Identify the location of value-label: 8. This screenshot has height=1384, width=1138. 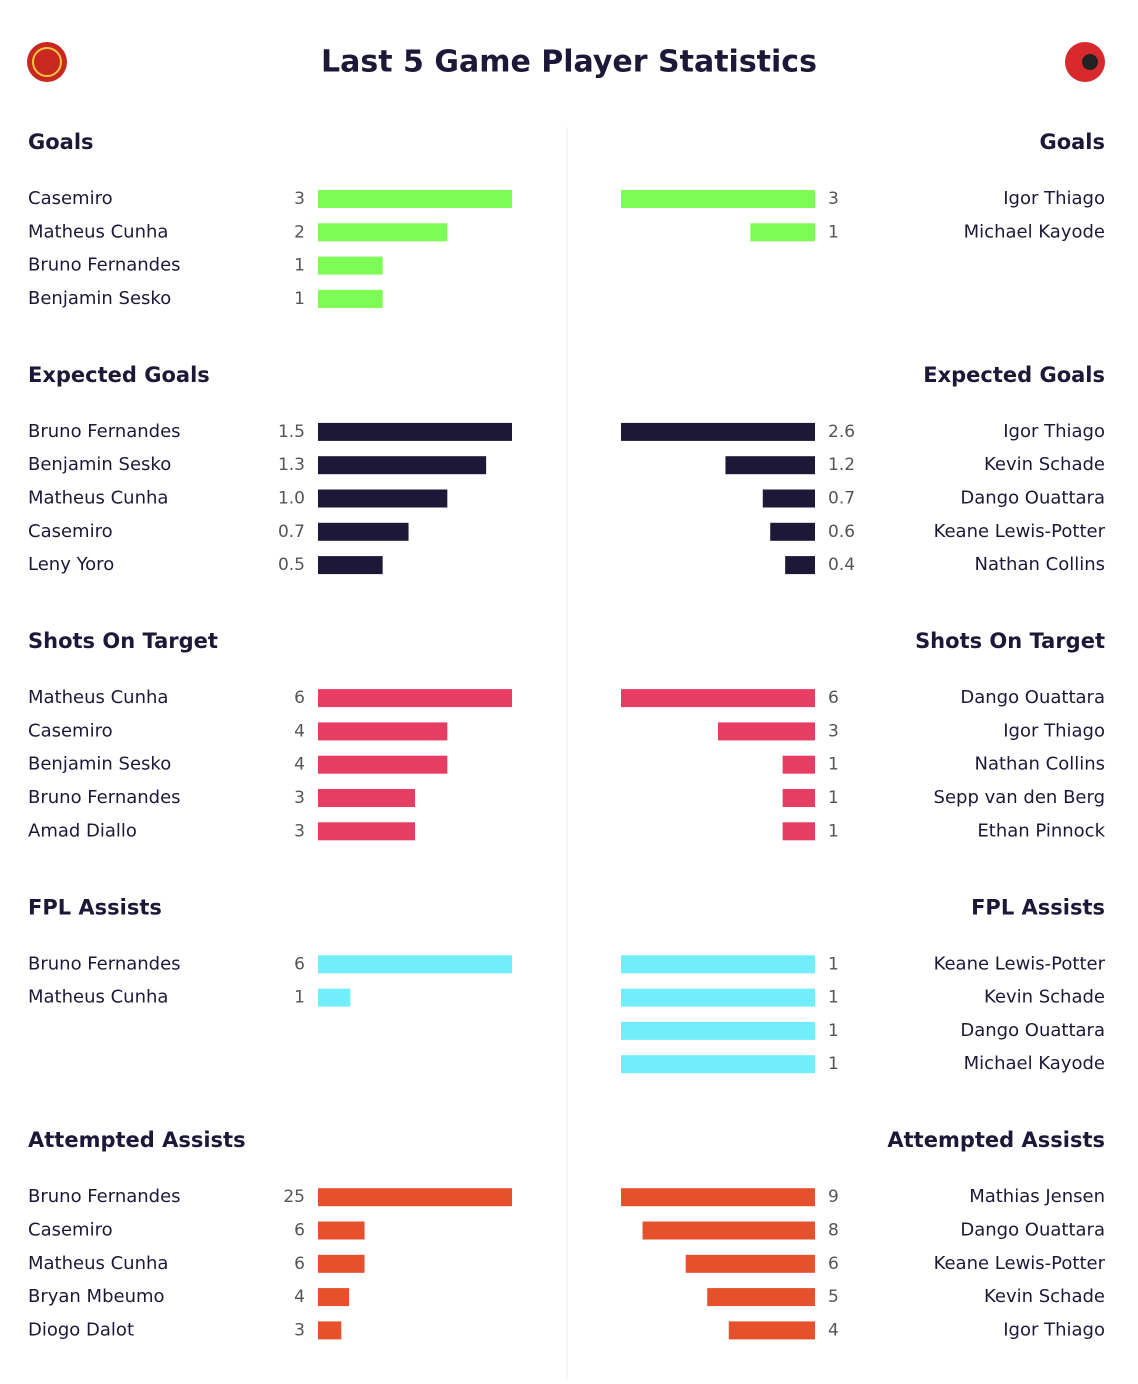
(833, 1231).